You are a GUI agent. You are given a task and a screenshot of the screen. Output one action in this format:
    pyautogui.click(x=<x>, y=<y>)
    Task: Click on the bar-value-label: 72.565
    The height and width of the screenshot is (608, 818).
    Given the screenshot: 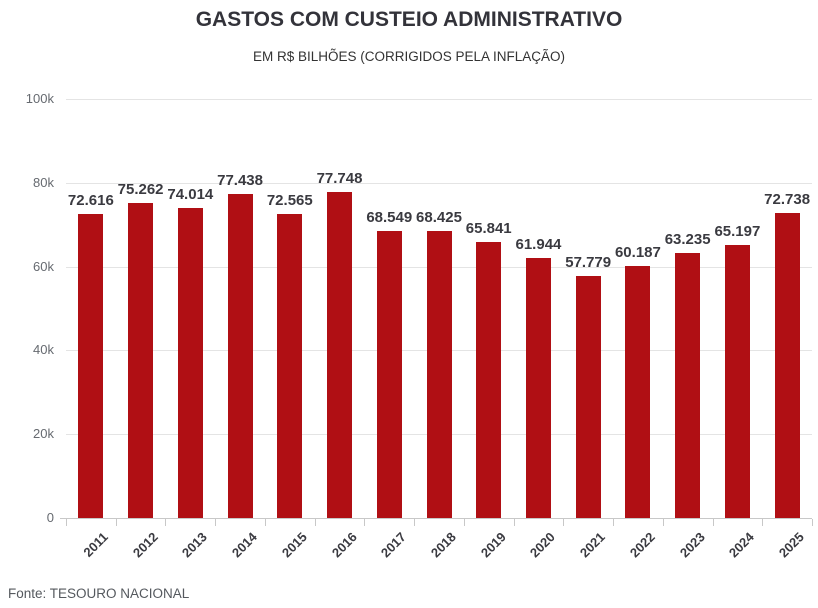 What is the action you would take?
    pyautogui.click(x=289, y=200)
    